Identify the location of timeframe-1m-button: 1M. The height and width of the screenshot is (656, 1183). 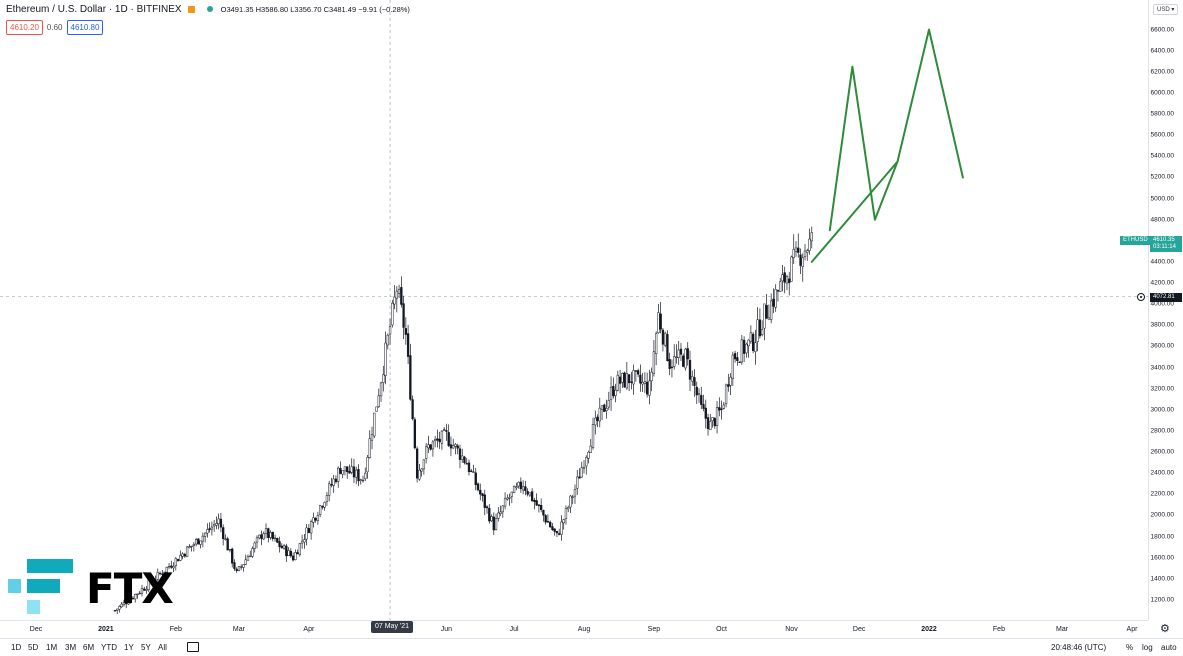
(52, 647).